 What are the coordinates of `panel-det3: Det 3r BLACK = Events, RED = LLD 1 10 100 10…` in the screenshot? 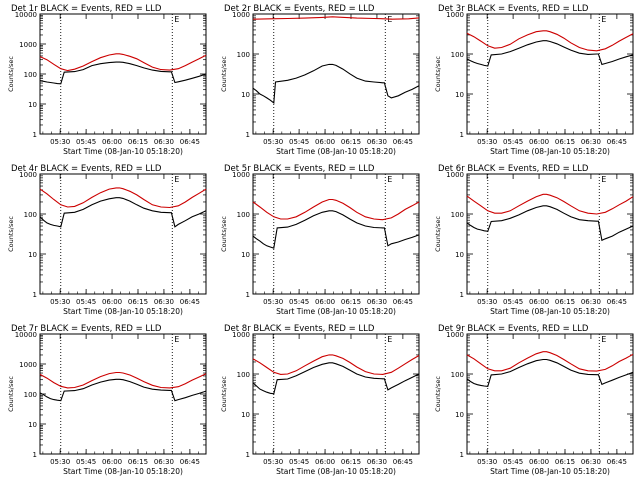 It's located at (534, 80).